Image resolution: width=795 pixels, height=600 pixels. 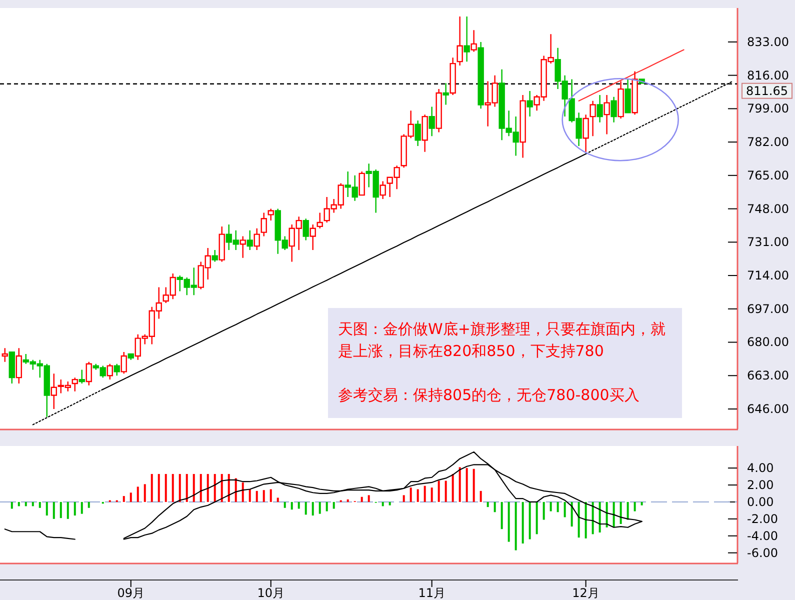 I want to click on y-tick-label: -4.00, so click(x=762, y=535).